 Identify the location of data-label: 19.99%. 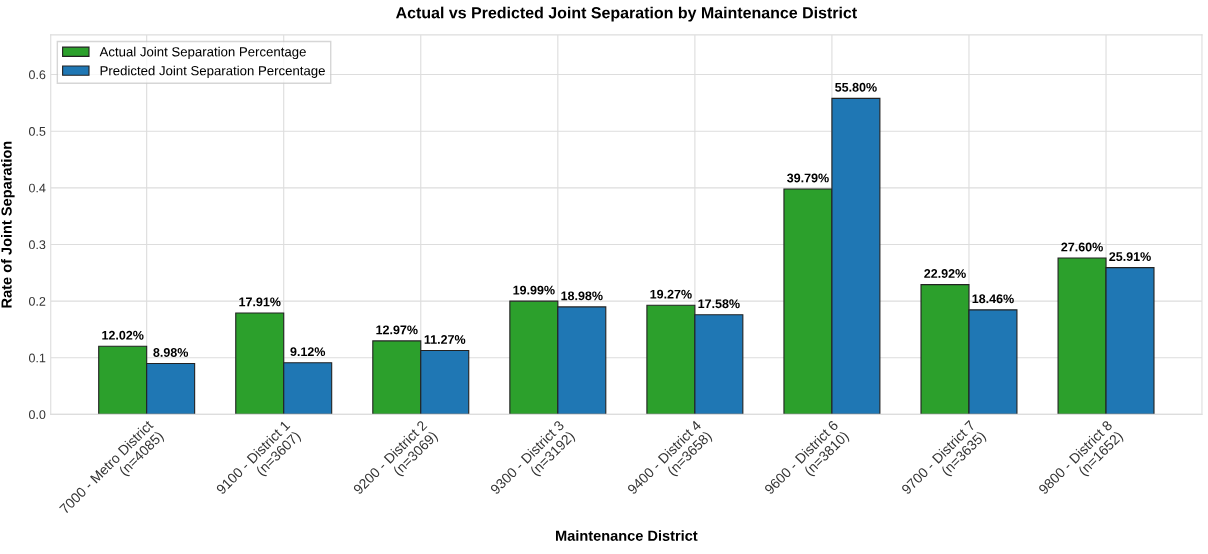
(534, 290).